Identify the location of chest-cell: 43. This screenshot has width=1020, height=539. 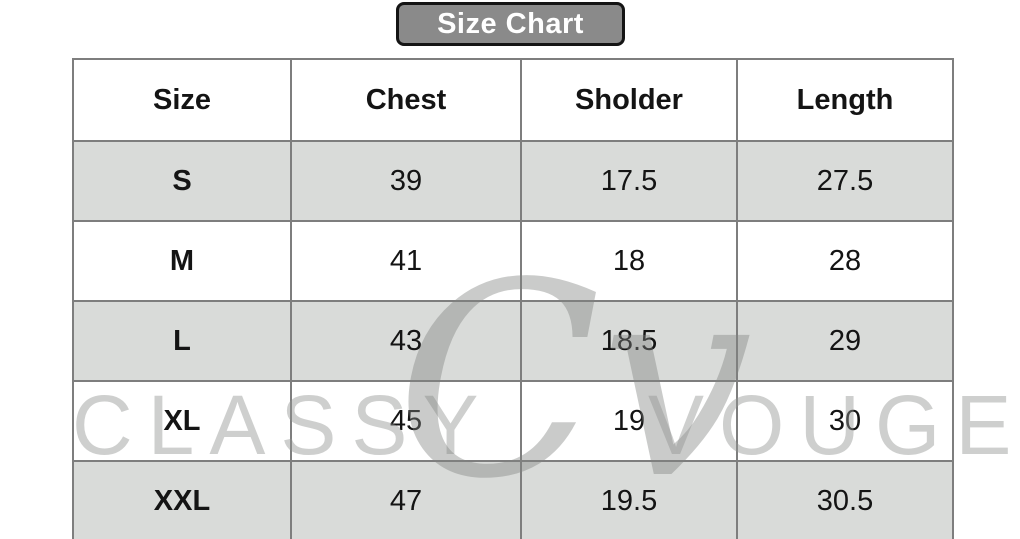
(406, 341).